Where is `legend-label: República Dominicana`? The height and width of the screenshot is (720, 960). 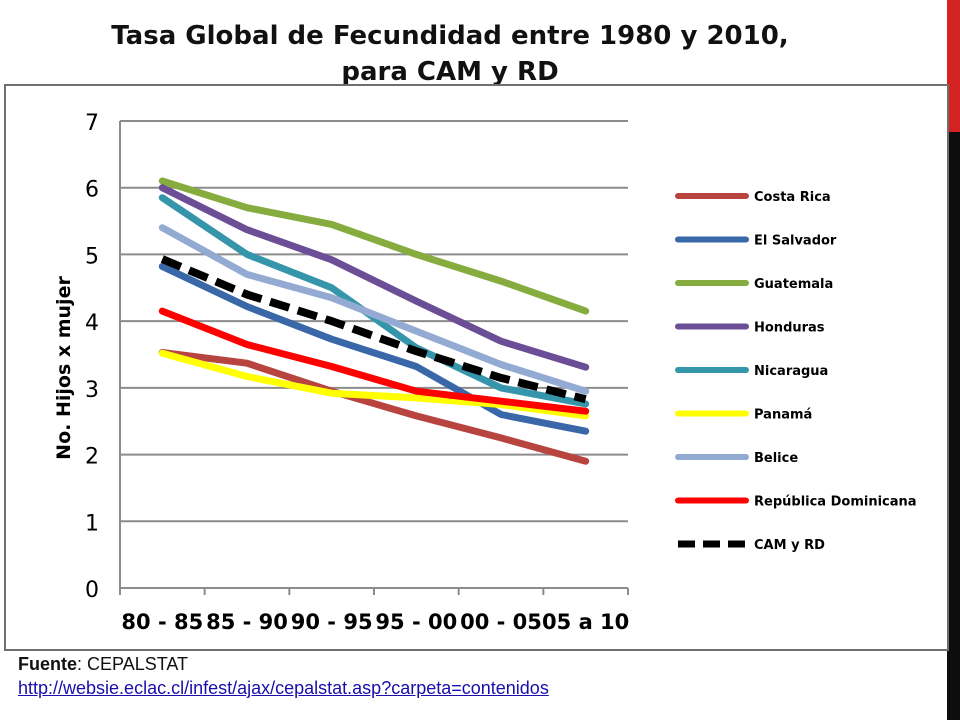
legend-label: República Dominicana is located at coordinates (835, 502).